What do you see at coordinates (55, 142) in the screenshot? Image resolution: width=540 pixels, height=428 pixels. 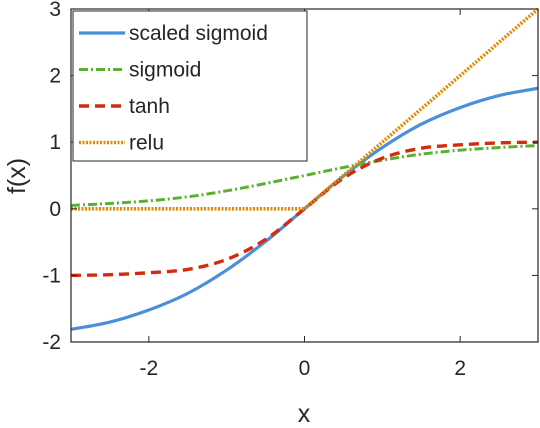 I see `y-tick-label: 1` at bounding box center [55, 142].